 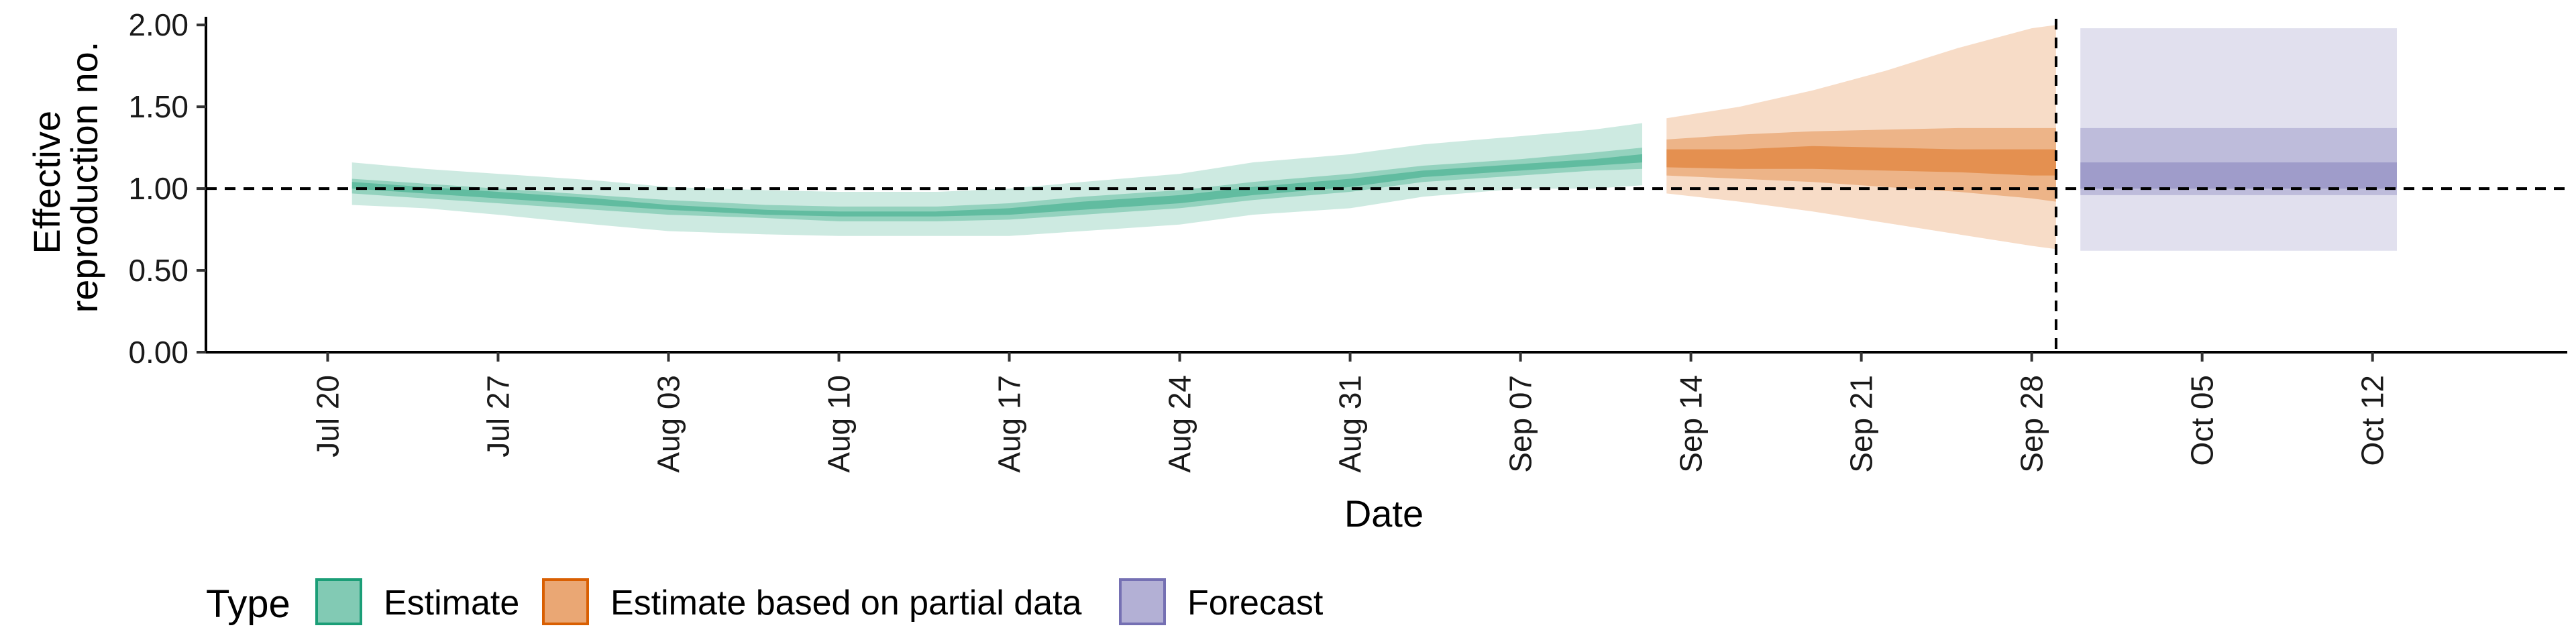 I want to click on x-tick-label: Aug 17, so click(x=1009, y=424).